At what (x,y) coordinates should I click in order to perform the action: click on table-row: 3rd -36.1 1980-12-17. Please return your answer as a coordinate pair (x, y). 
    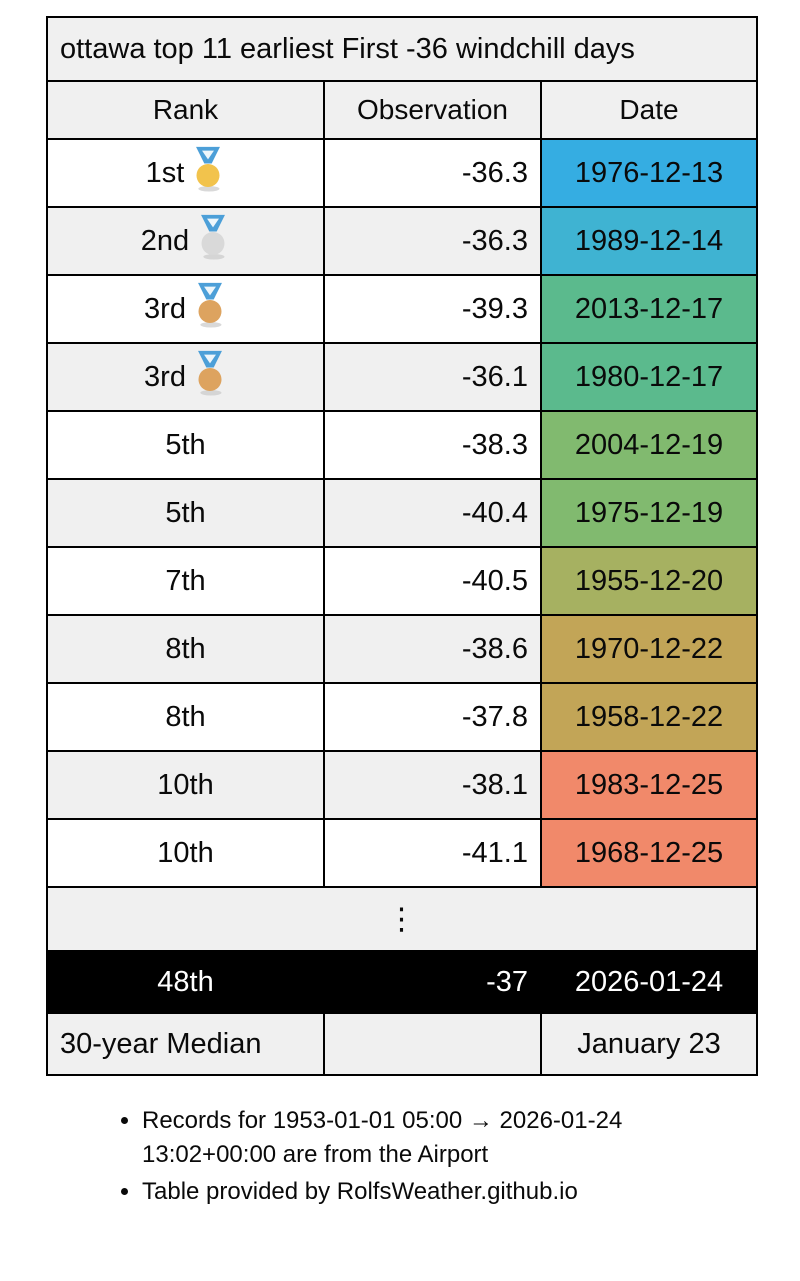
    Looking at the image, I should click on (402, 377).